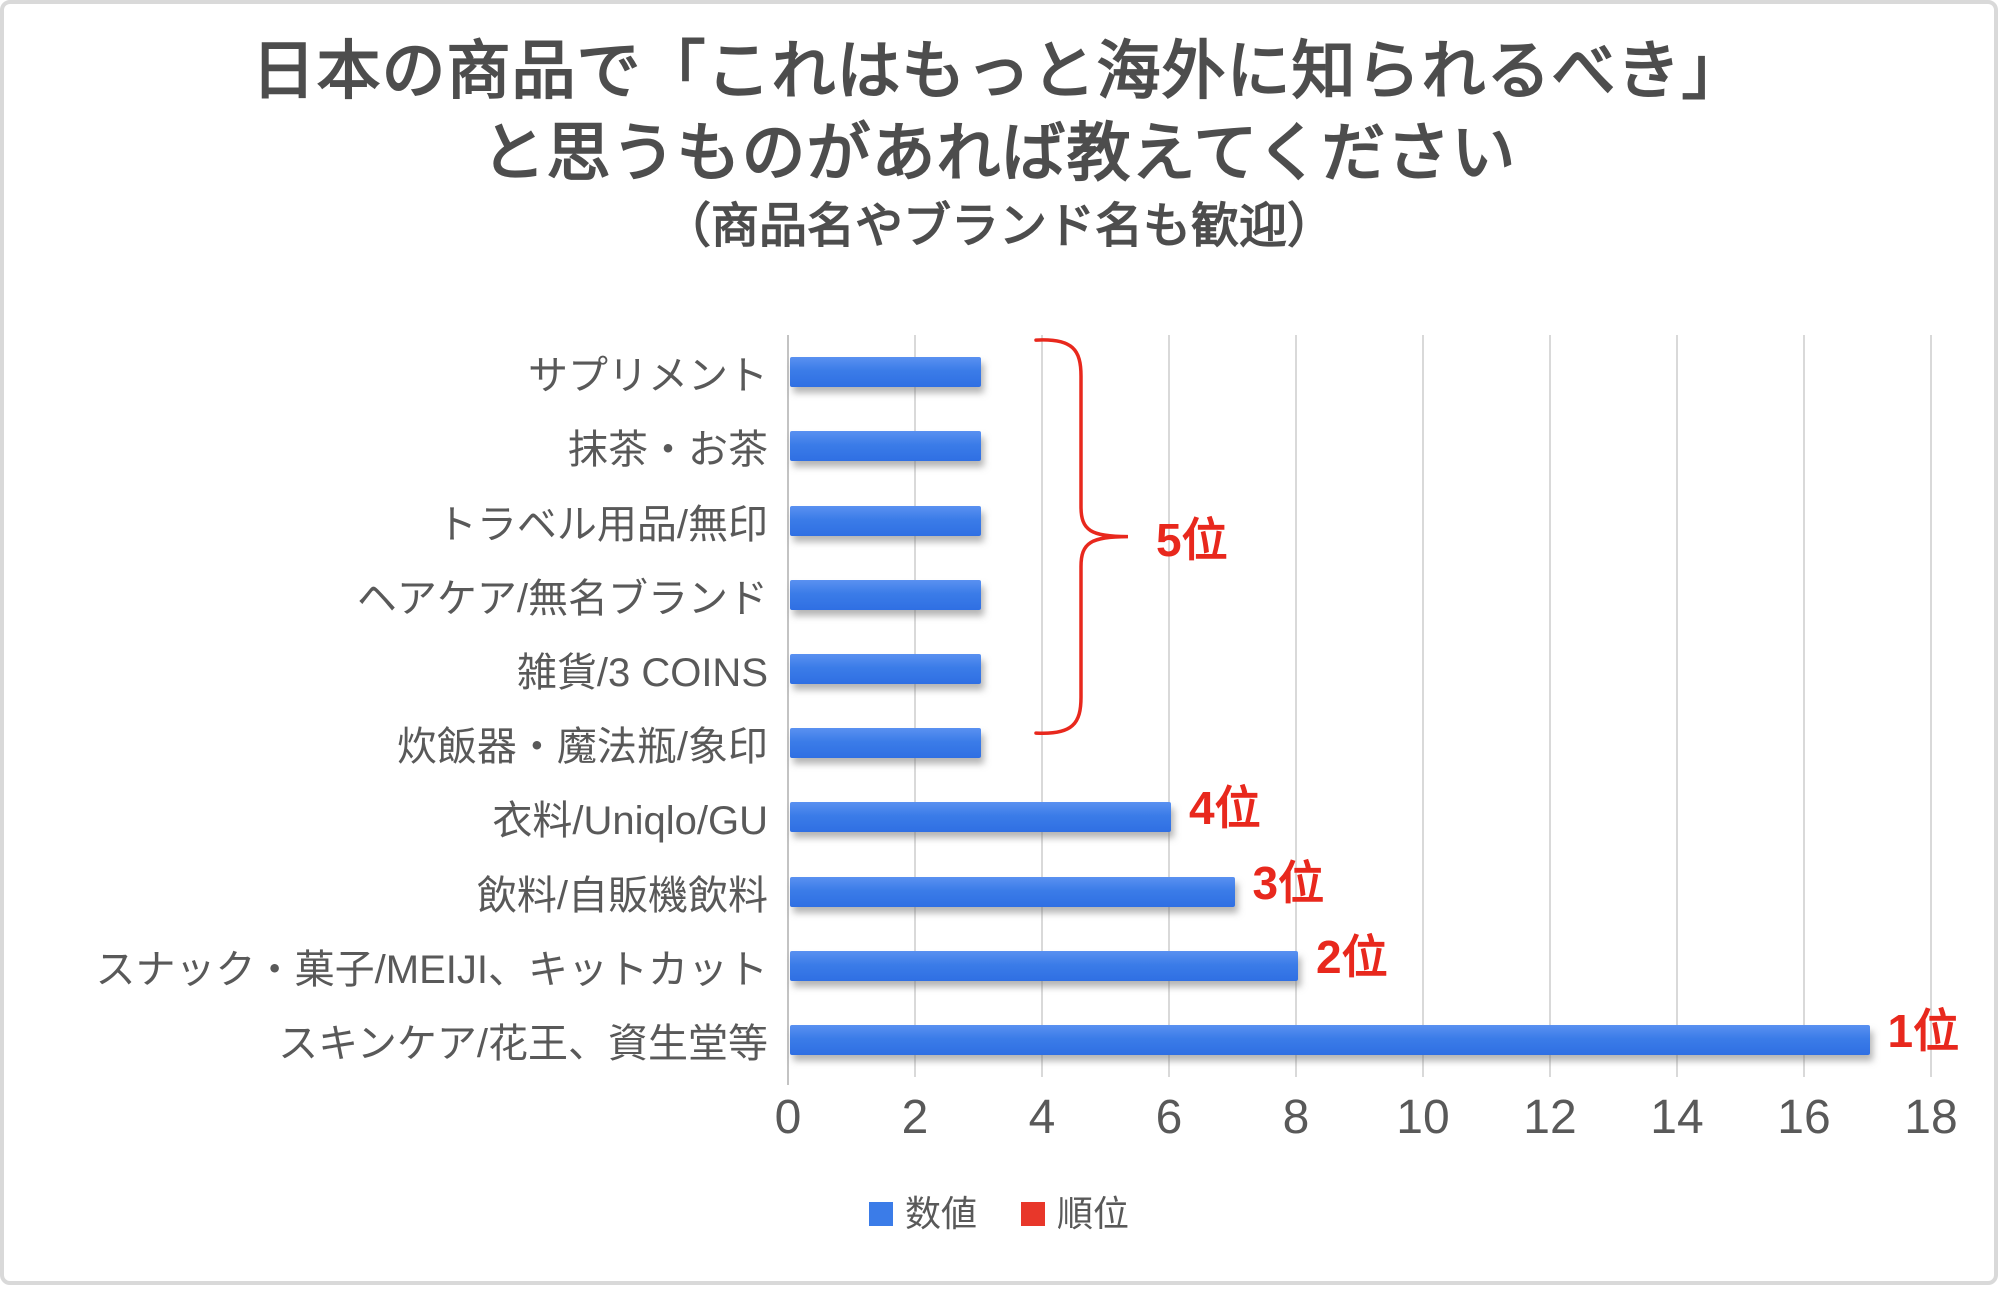 The image size is (1998, 1289). Describe the element at coordinates (940, 1213) in the screenshot. I see `legend-label-value: 数値` at that location.